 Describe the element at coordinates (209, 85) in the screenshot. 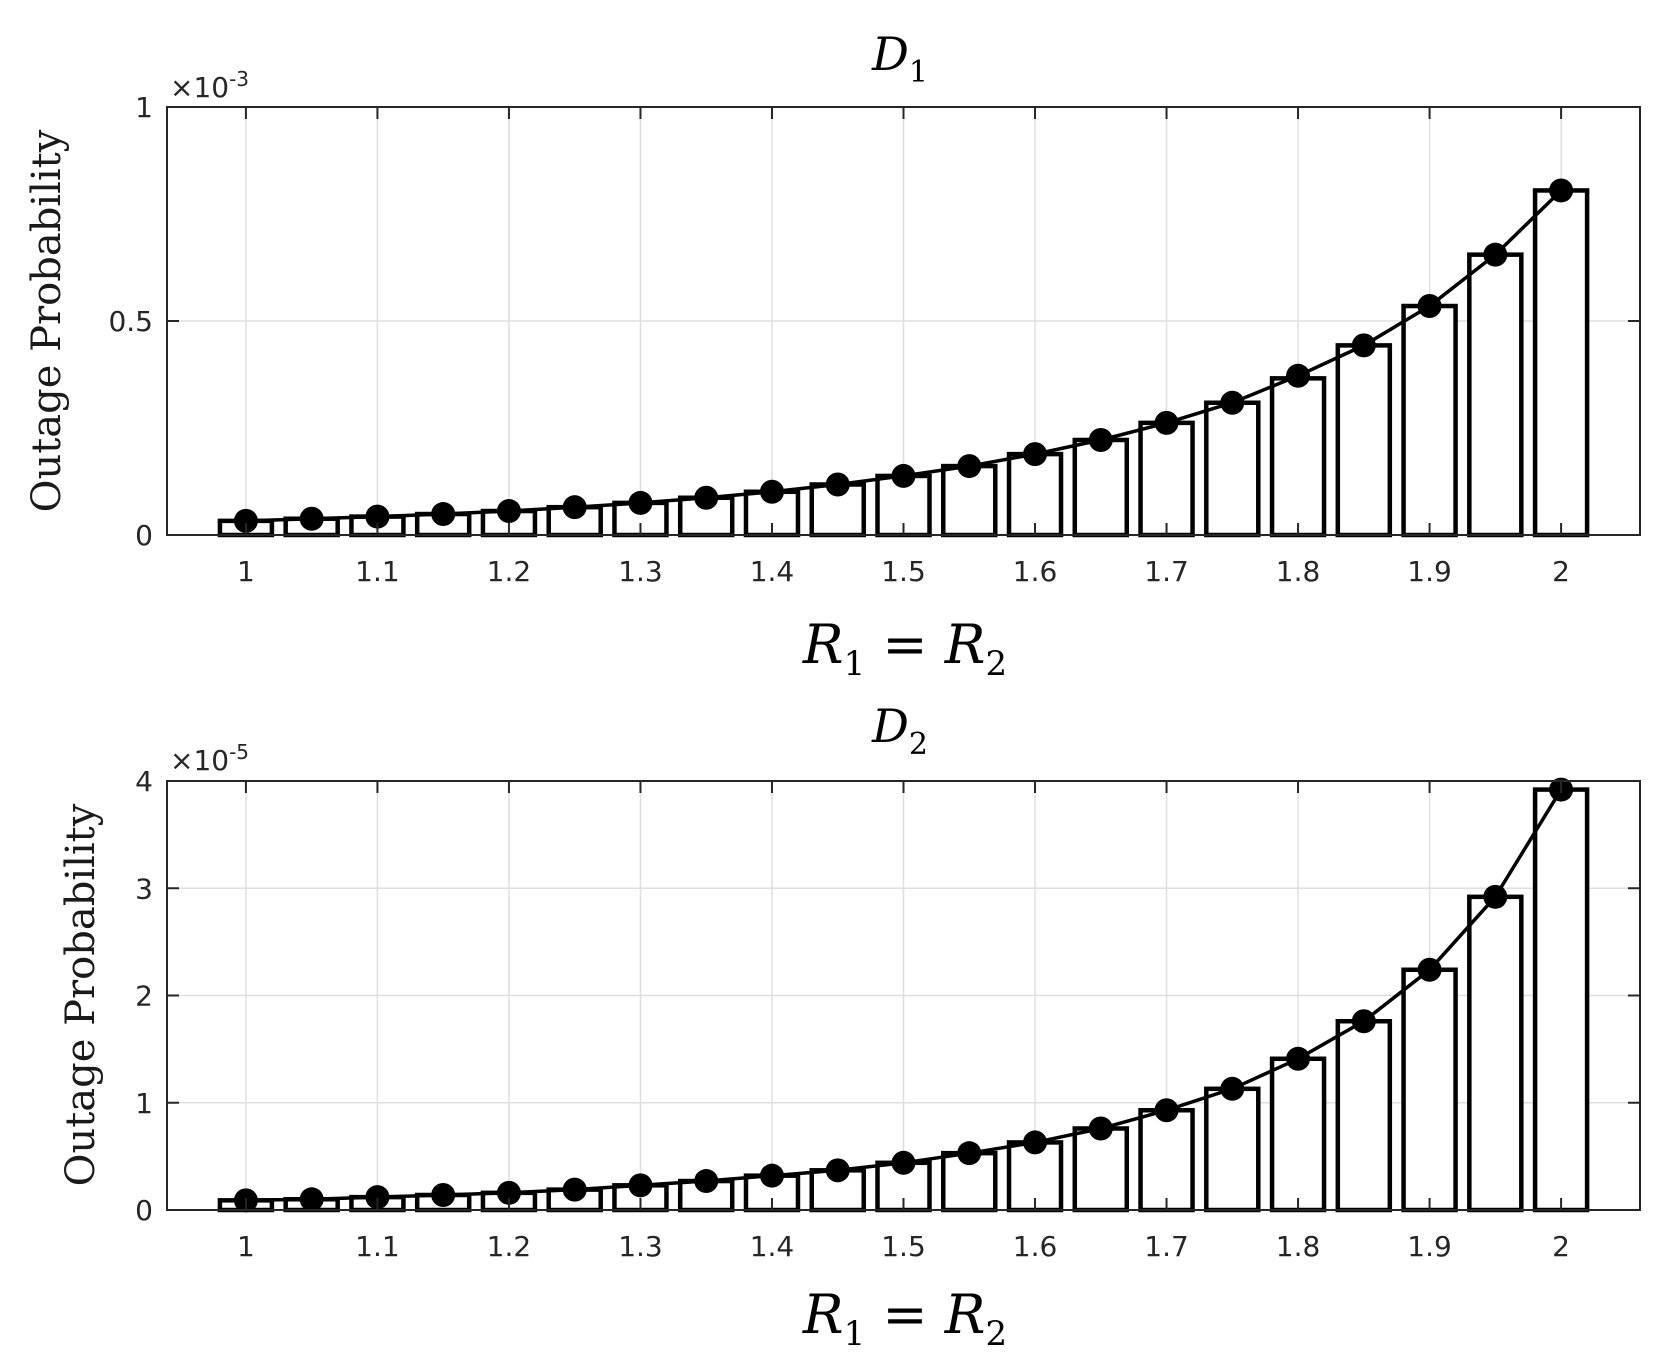

I see `y-axis-multiplier: ×10⁻³` at that location.